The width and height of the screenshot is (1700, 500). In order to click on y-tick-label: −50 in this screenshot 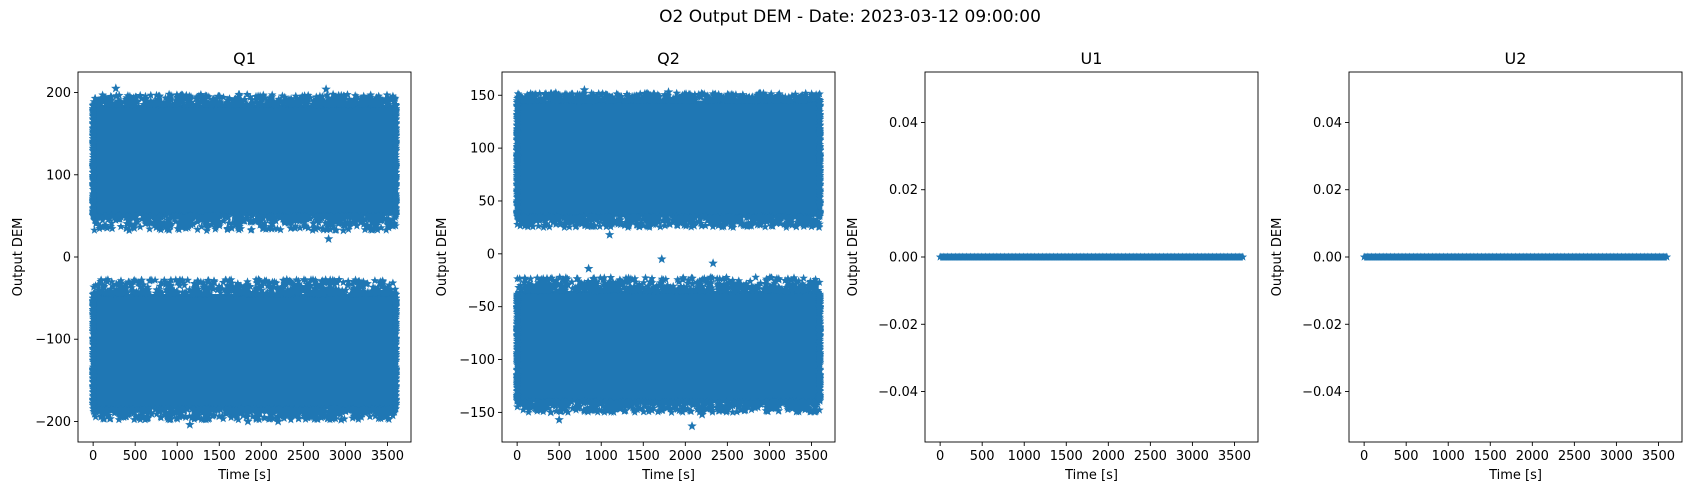, I will do `click(481, 307)`.